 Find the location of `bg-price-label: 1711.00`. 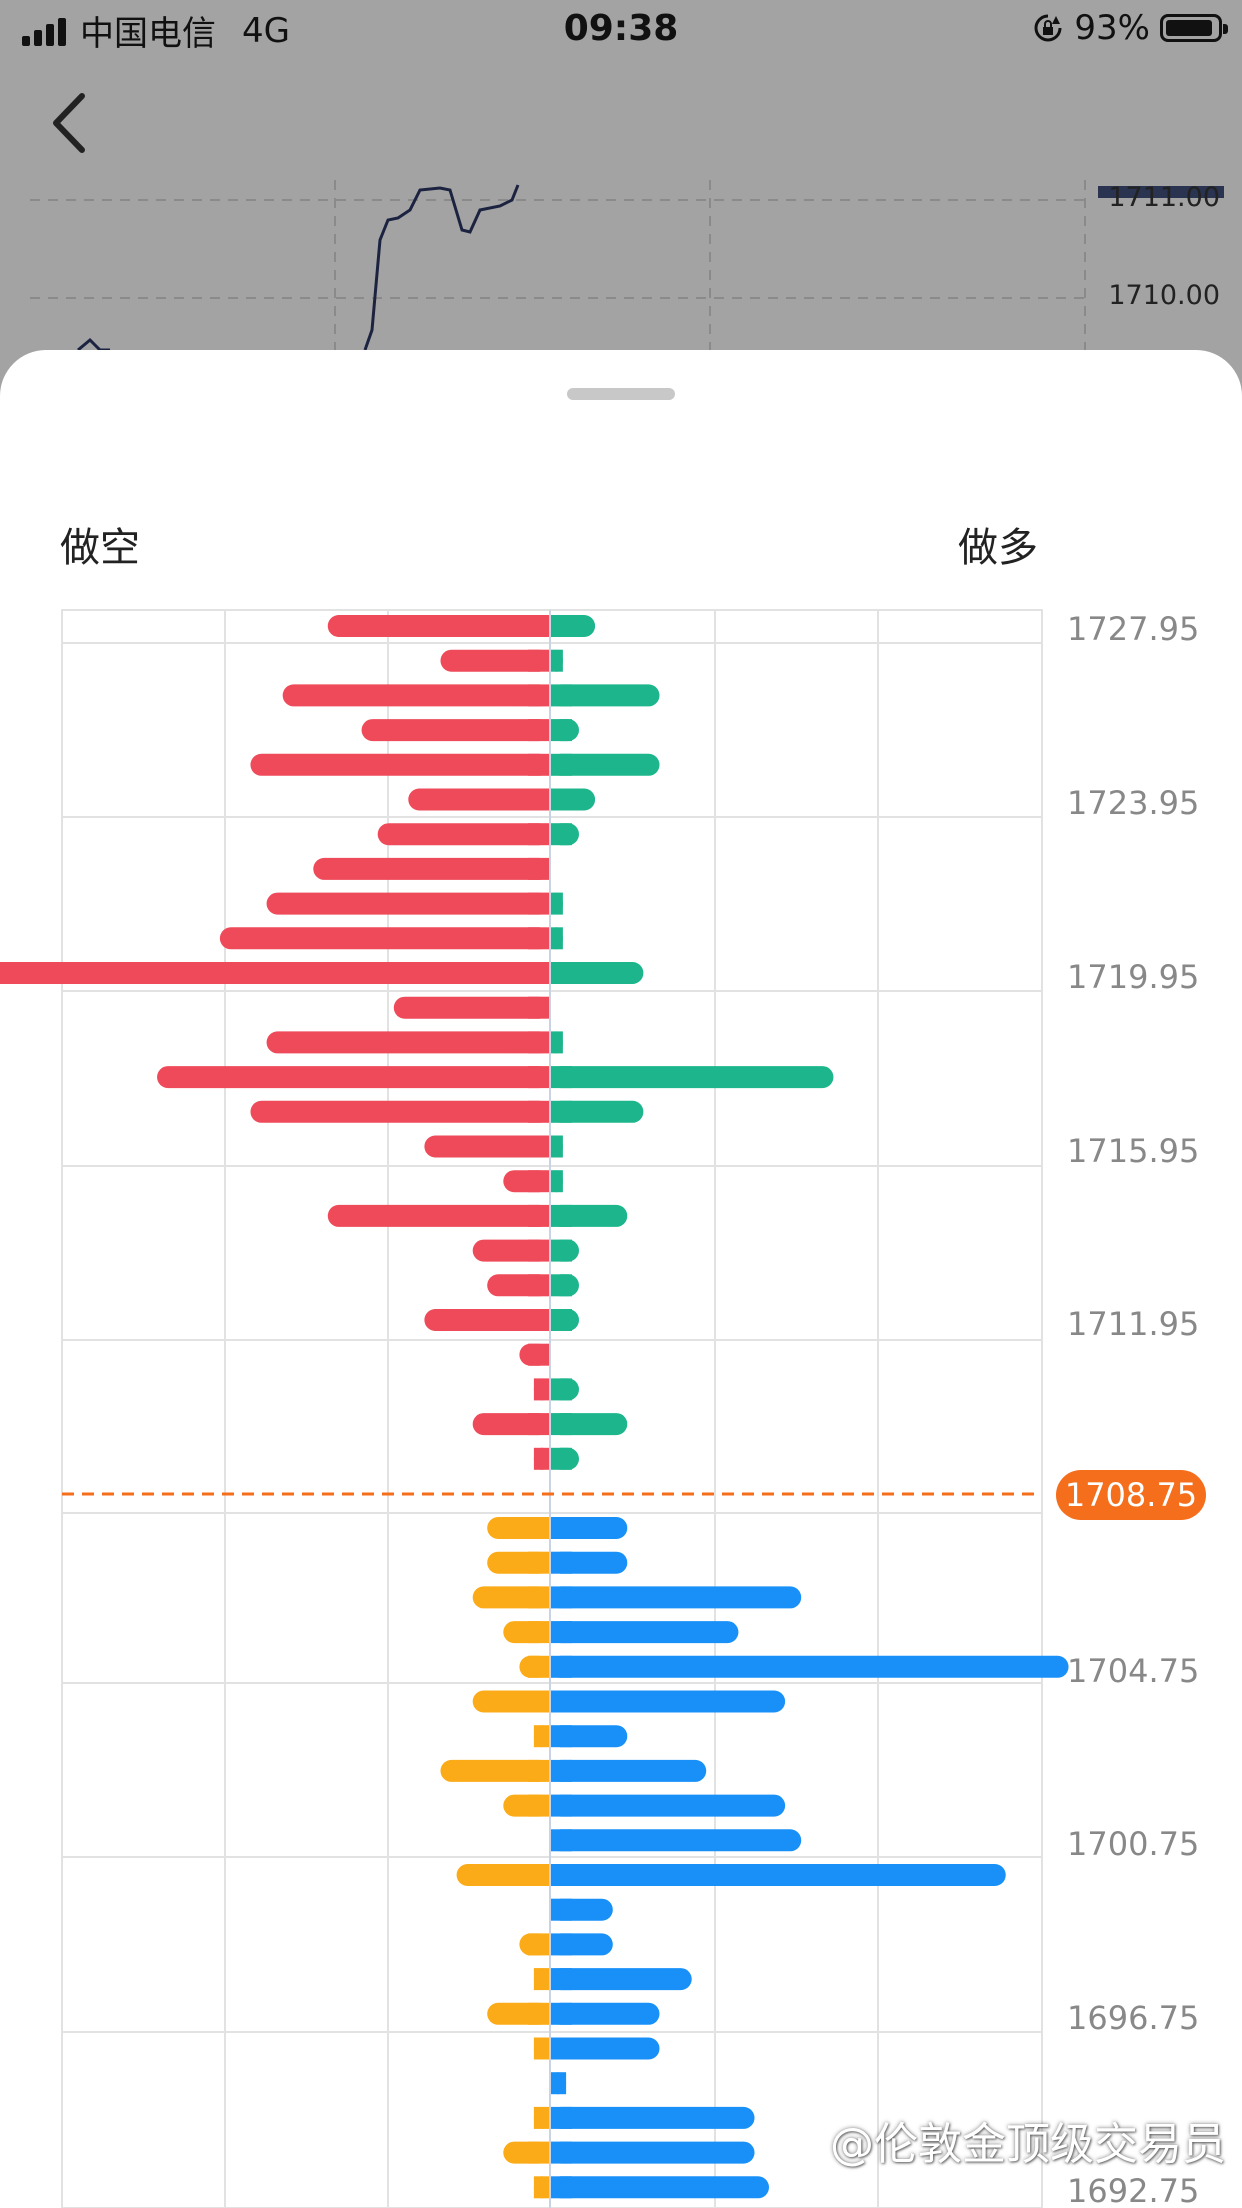

bg-price-label: 1711.00 is located at coordinates (1164, 197).